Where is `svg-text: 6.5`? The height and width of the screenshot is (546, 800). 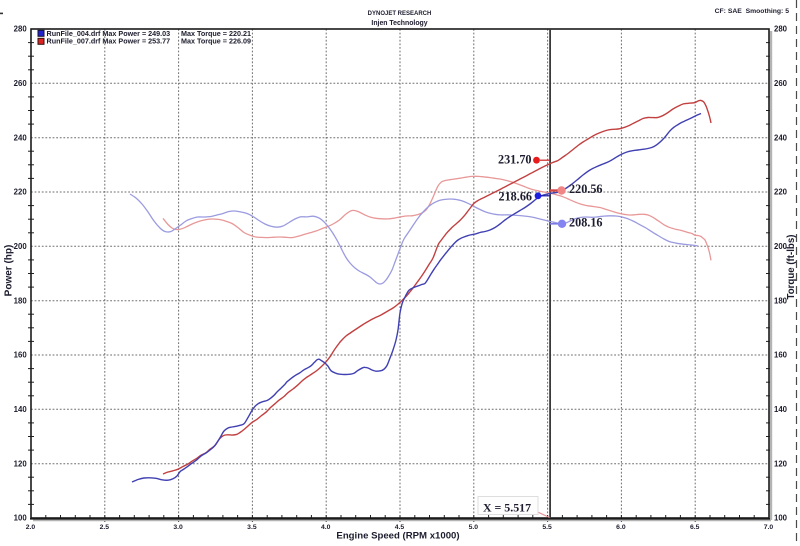 svg-text: 6.5 is located at coordinates (695, 527).